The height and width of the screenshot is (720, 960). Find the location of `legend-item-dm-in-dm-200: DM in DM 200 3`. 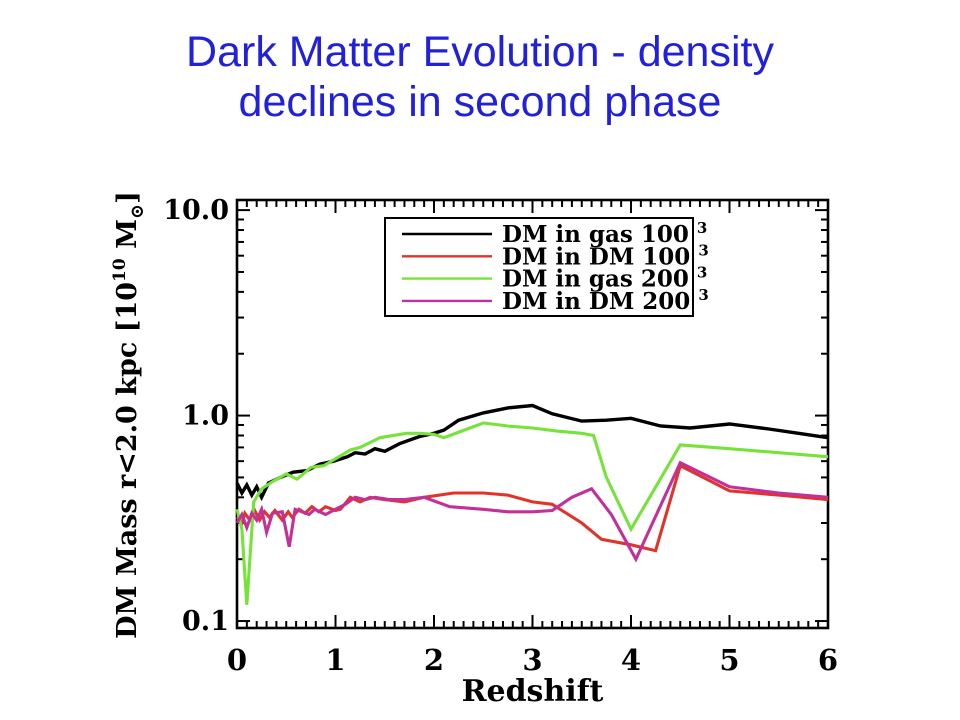

legend-item-dm-in-dm-200: DM in DM 200 3 is located at coordinates (555, 300).